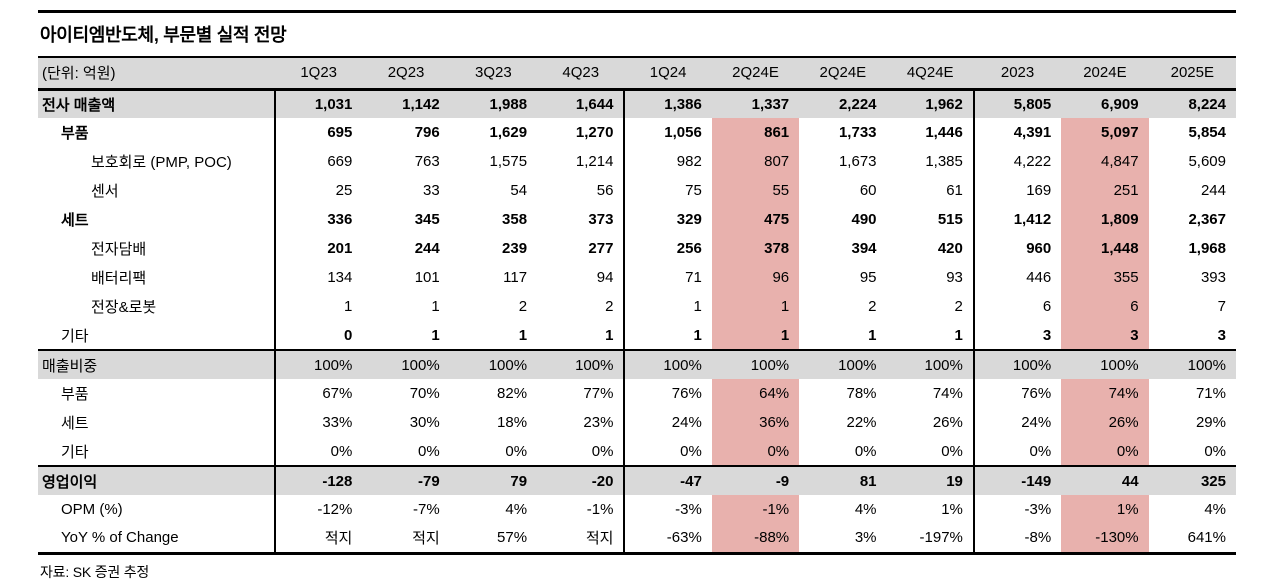 This screenshot has width=1273, height=582. I want to click on column-header: 2024E, so click(1105, 74).